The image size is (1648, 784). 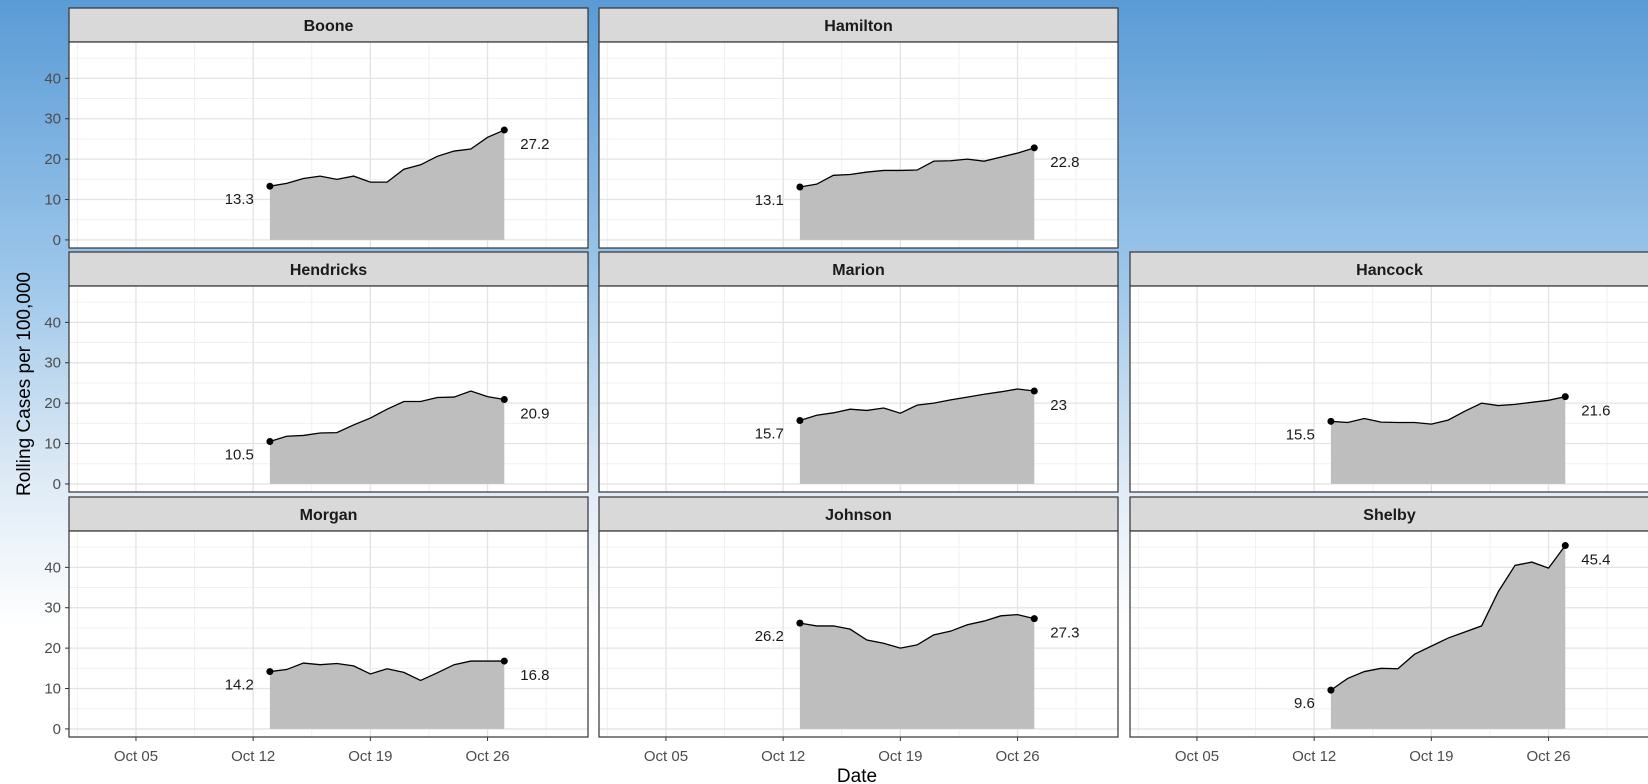 I want to click on strip-label: Shelby, so click(x=1389, y=515).